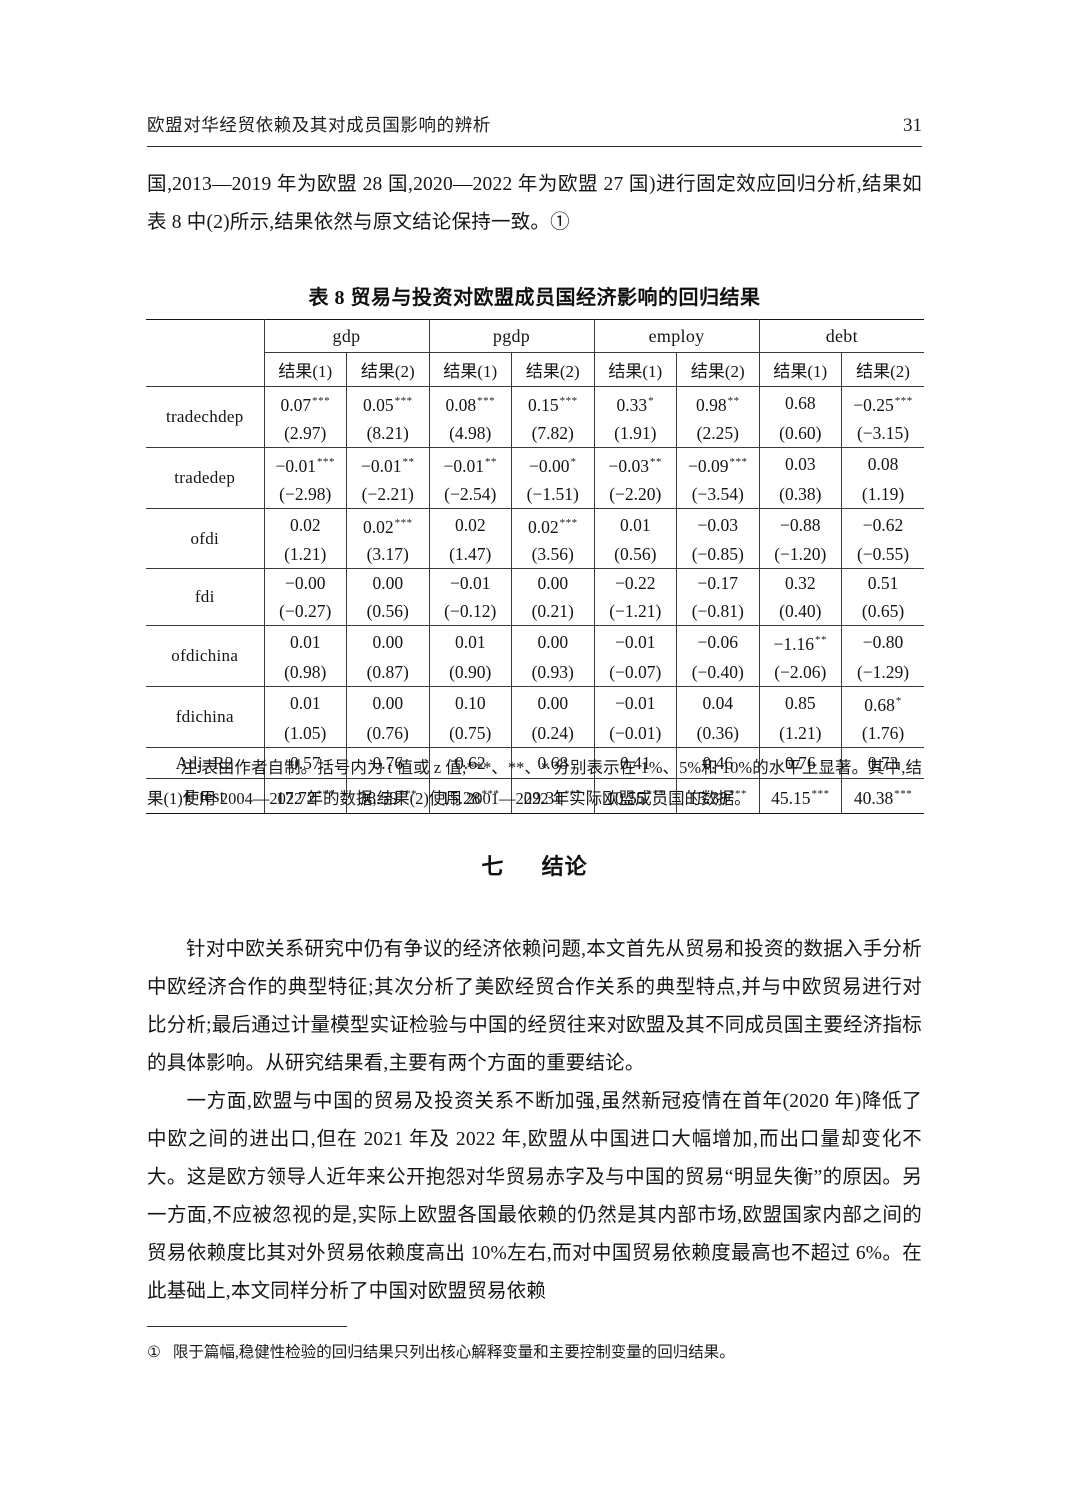  I want to click on sub-header-debt-1: 结果(1), so click(800, 369).